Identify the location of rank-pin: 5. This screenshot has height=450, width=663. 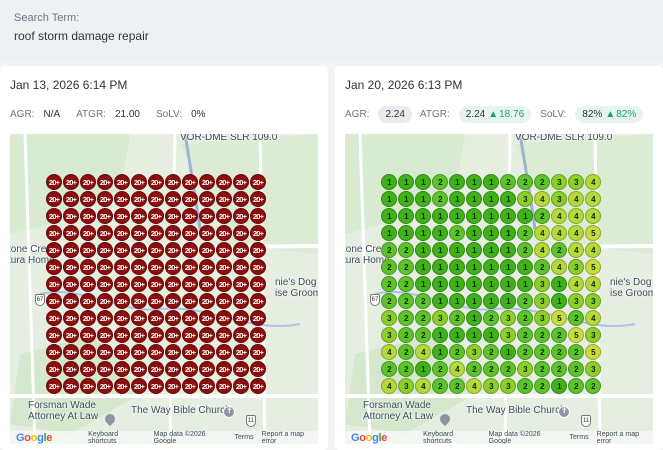
(559, 318).